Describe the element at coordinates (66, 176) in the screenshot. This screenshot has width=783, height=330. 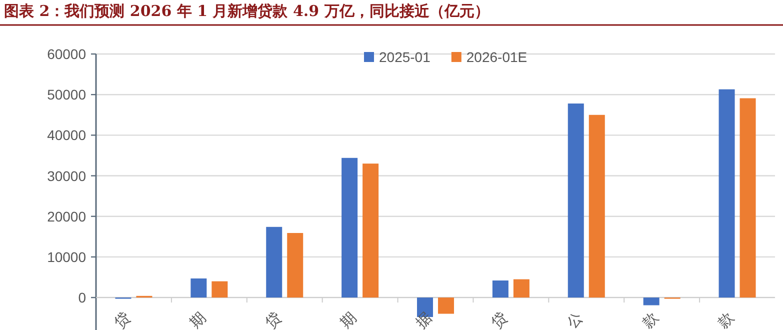
I see `y-tick-label: 30000` at that location.